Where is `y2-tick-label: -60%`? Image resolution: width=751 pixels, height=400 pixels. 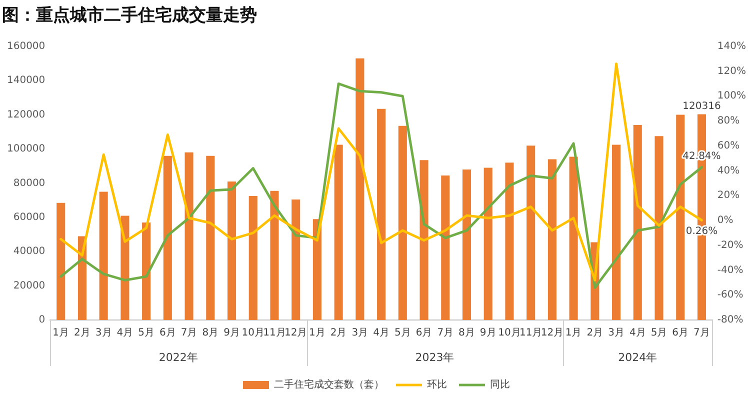
y2-tick-label: -60% is located at coordinates (730, 295).